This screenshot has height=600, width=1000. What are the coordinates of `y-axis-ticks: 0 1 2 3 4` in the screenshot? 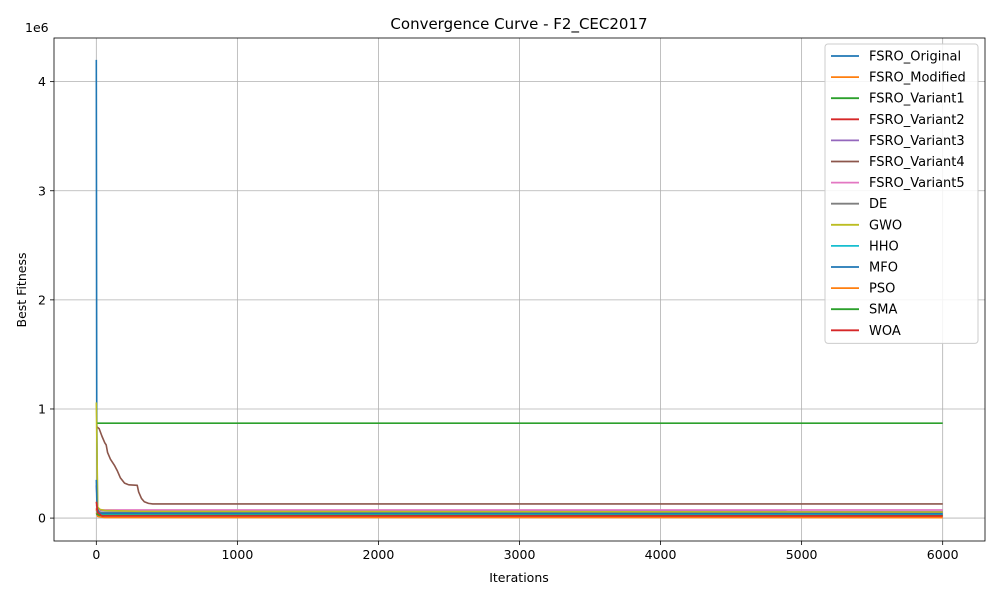 It's located at (46, 300).